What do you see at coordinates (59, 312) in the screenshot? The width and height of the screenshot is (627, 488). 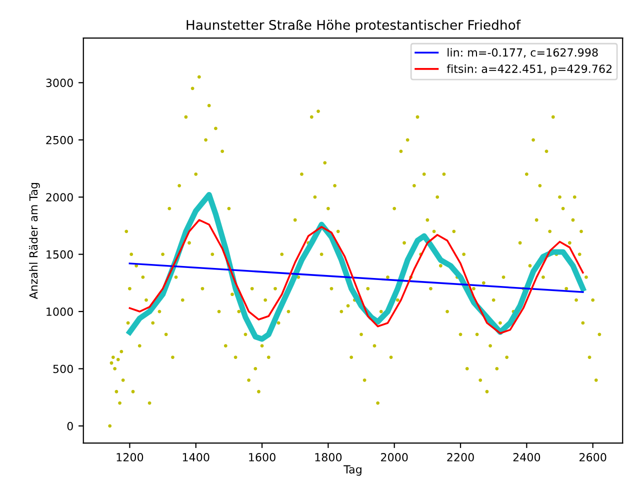 I see `y-tick-label: 1000` at bounding box center [59, 312].